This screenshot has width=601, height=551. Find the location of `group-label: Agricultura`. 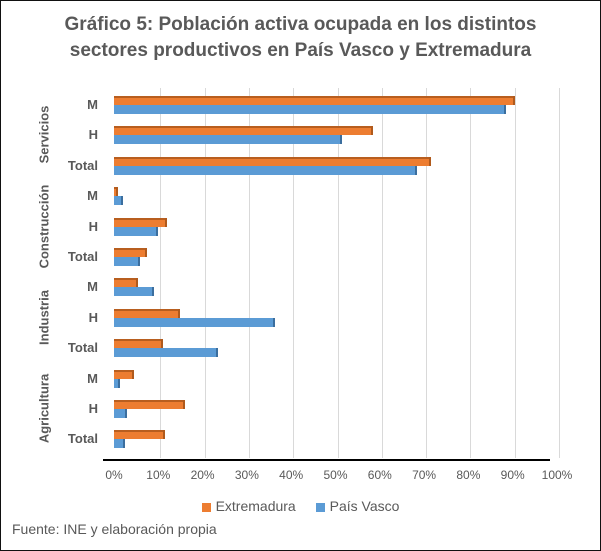

group-label: Agricultura is located at coordinates (44, 408).